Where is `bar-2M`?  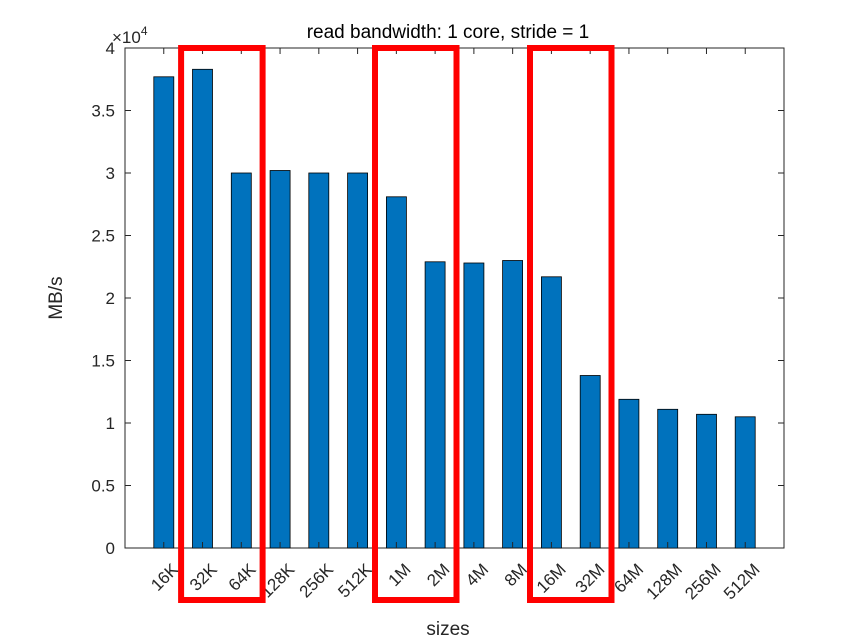 bar-2M is located at coordinates (435, 405).